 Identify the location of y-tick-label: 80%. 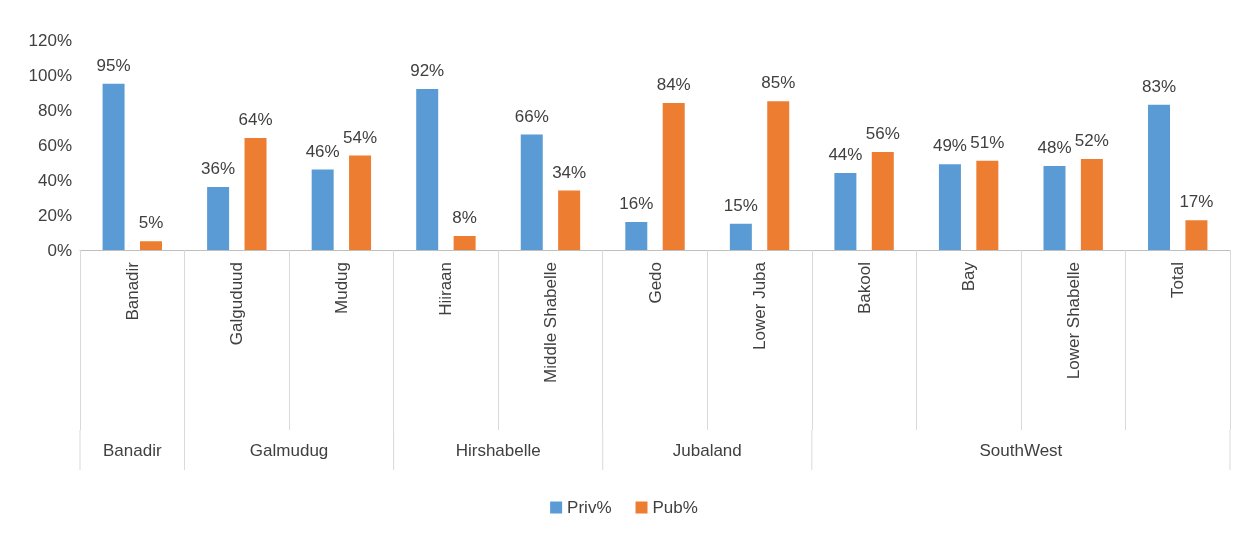
(54, 110).